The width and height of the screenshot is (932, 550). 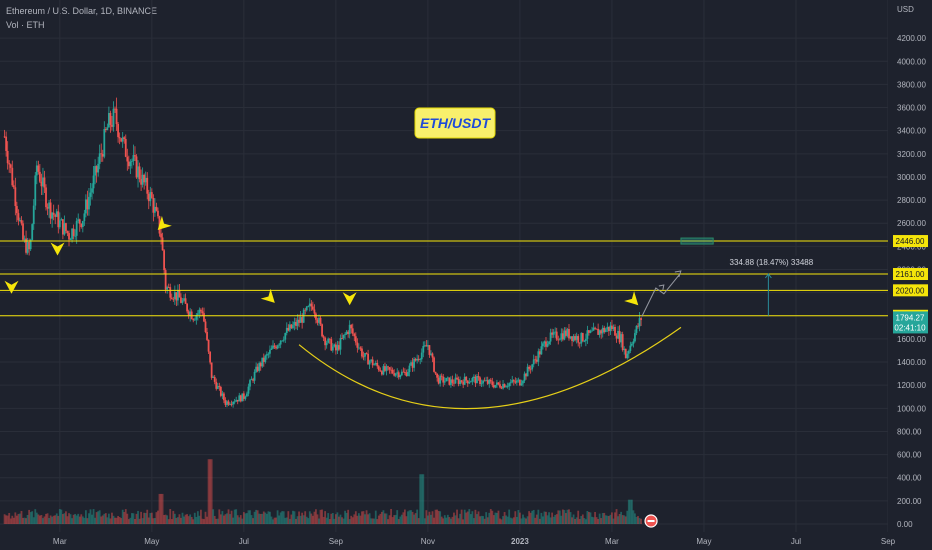 What do you see at coordinates (911, 408) in the screenshot?
I see `y-tick-label: 1000.00` at bounding box center [911, 408].